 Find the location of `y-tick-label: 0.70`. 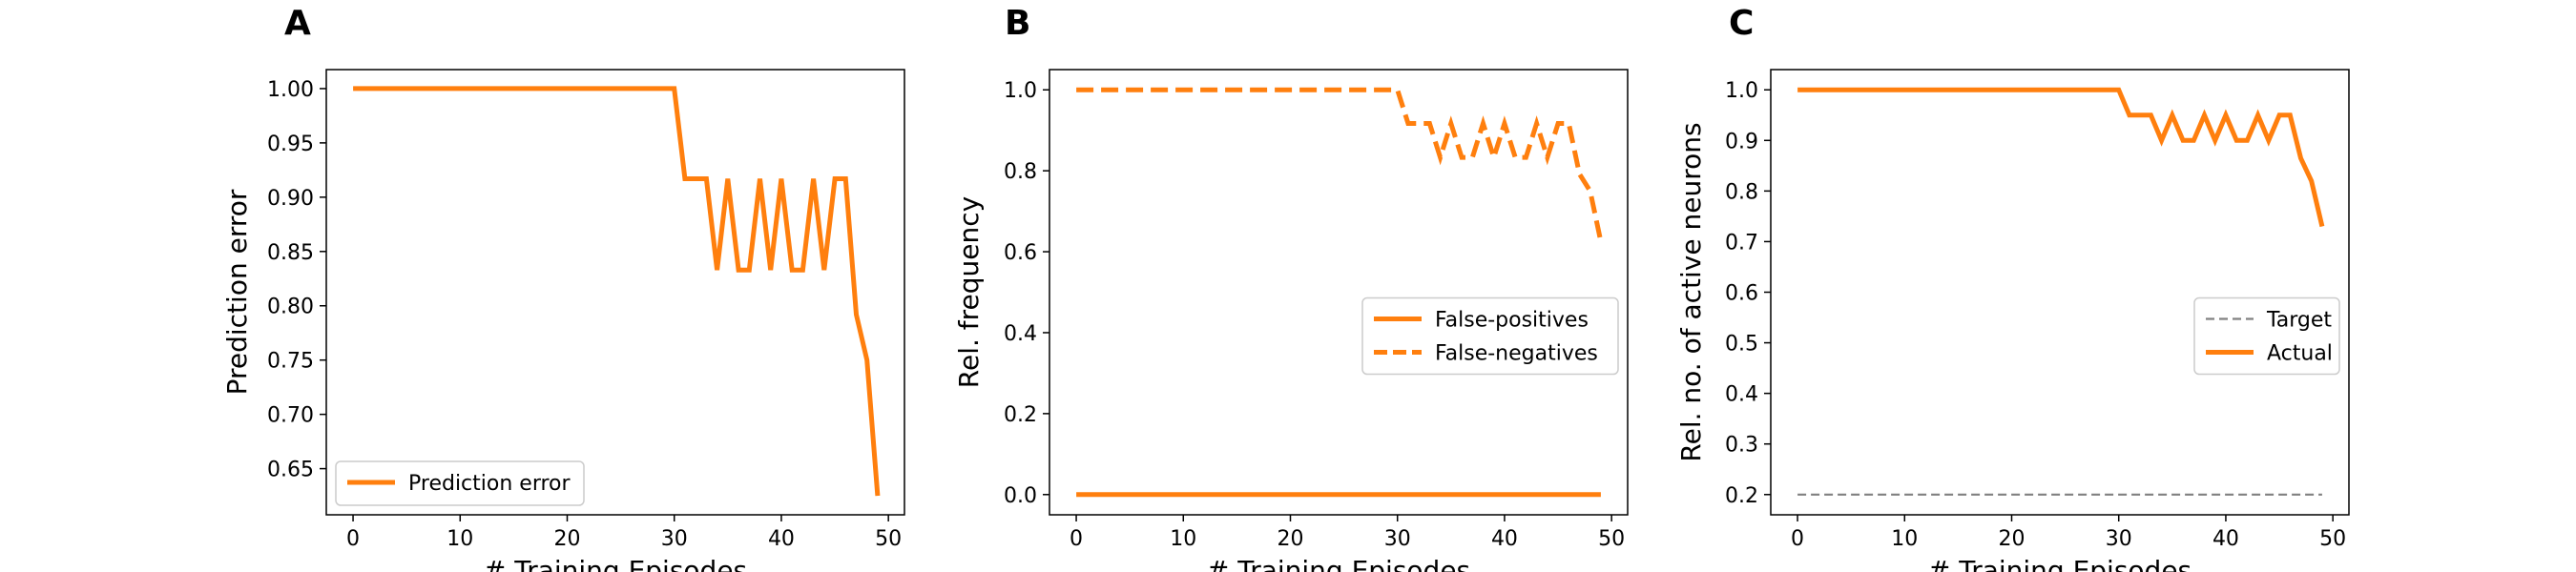

y-tick-label: 0.70 is located at coordinates (290, 416).